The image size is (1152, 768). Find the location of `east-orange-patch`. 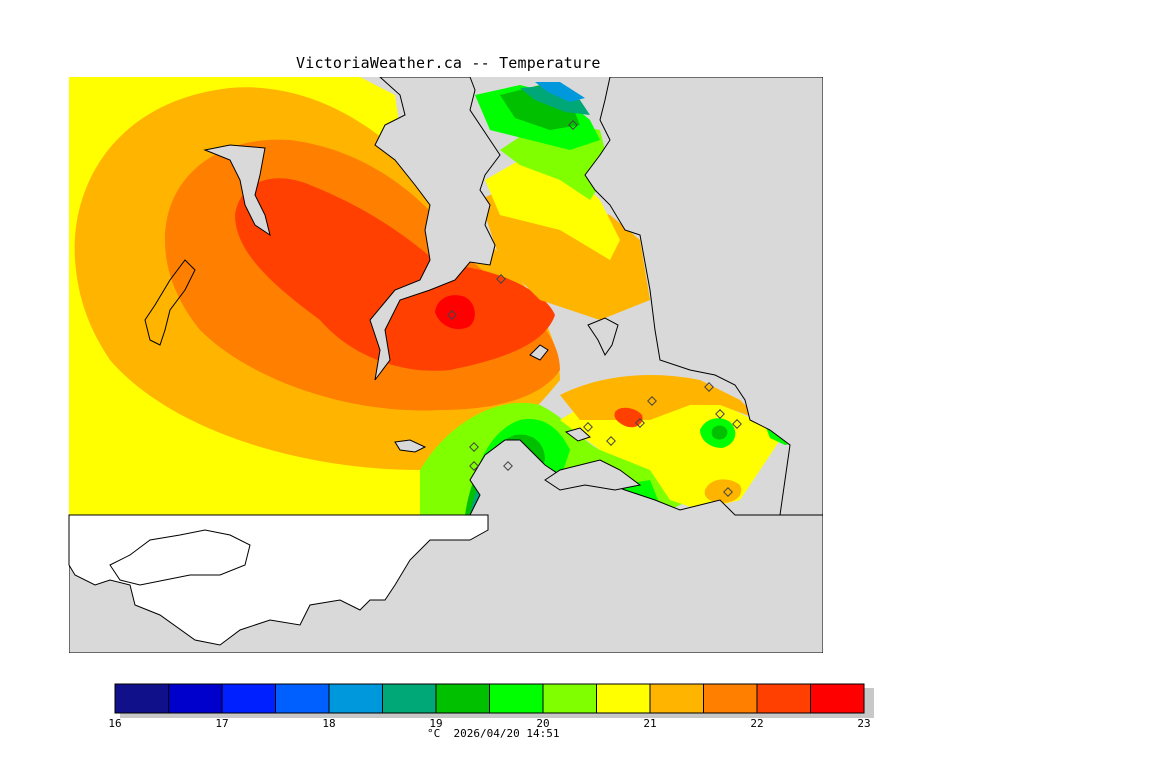

east-orange-patch is located at coordinates (723, 491).